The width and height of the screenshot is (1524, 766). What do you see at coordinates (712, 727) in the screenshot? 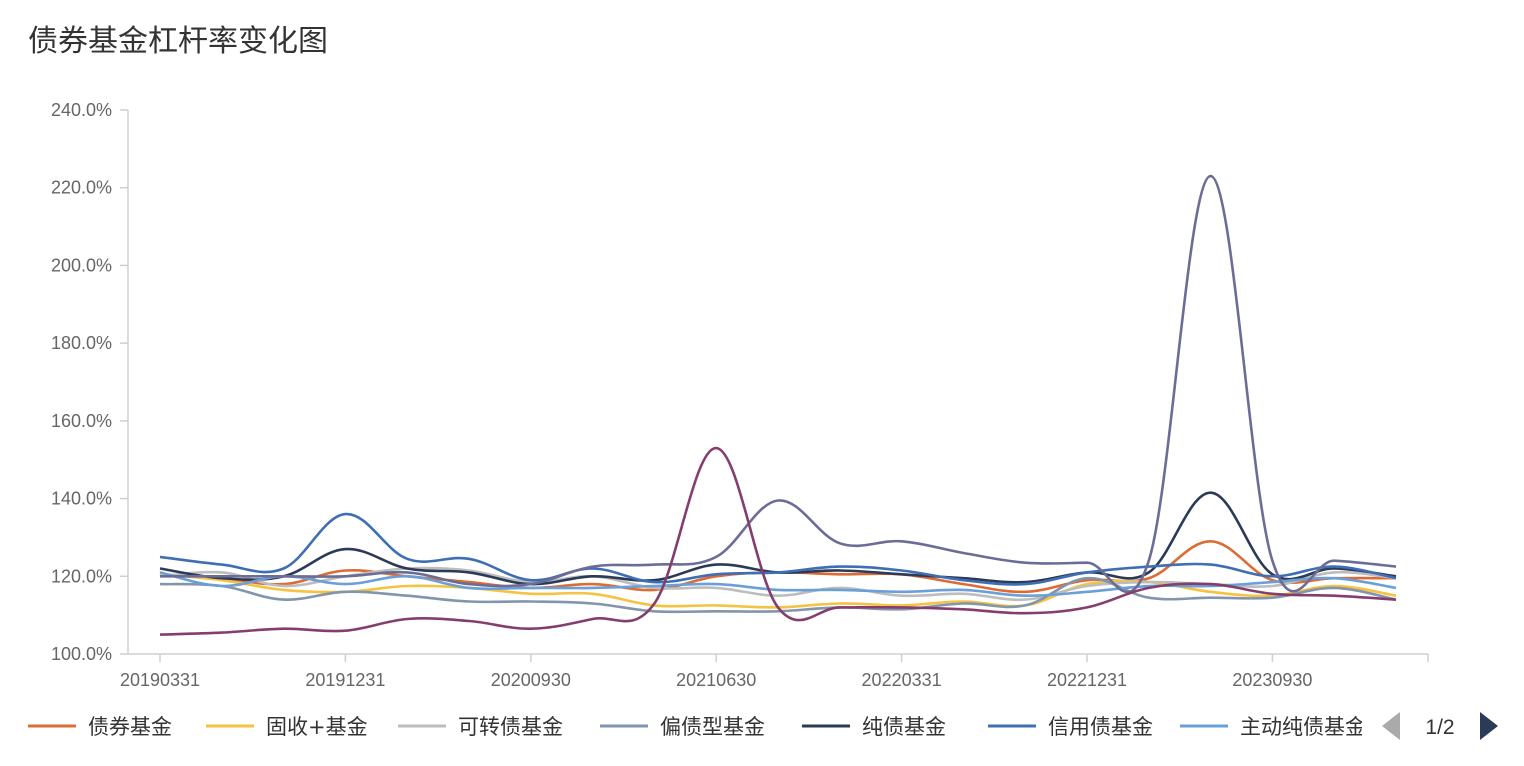
I see `legend-label: 偏债型基金` at bounding box center [712, 727].